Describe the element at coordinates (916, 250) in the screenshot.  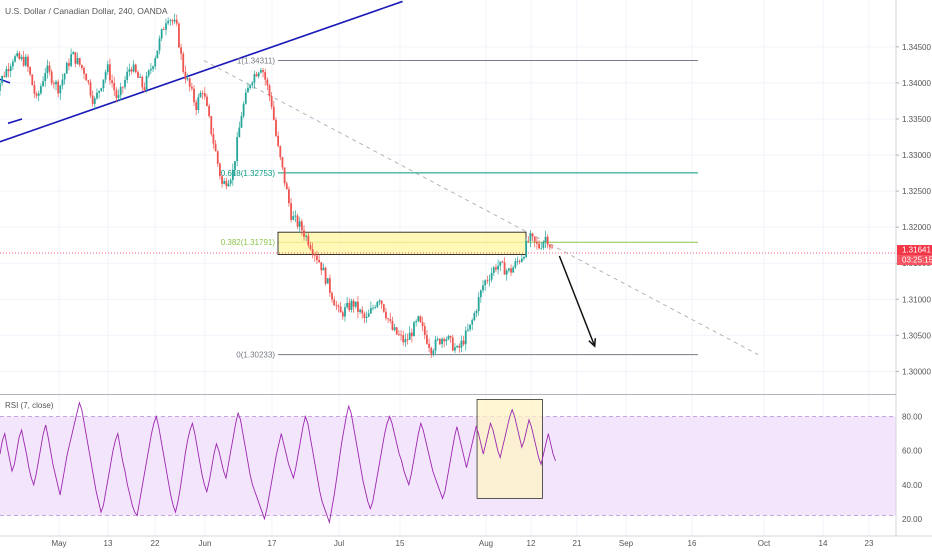
I see `current-price-label: 1.31641` at that location.